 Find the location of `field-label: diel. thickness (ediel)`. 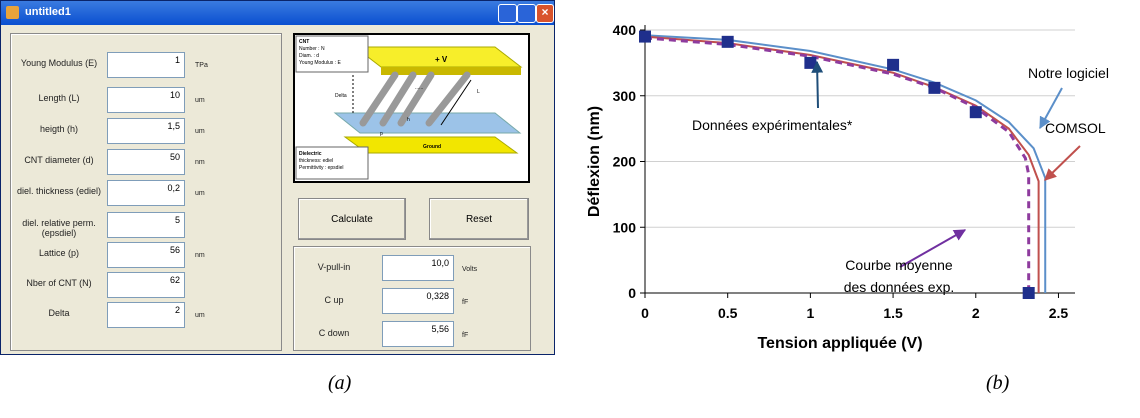

field-label: diel. thickness (ediel) is located at coordinates (59, 191).